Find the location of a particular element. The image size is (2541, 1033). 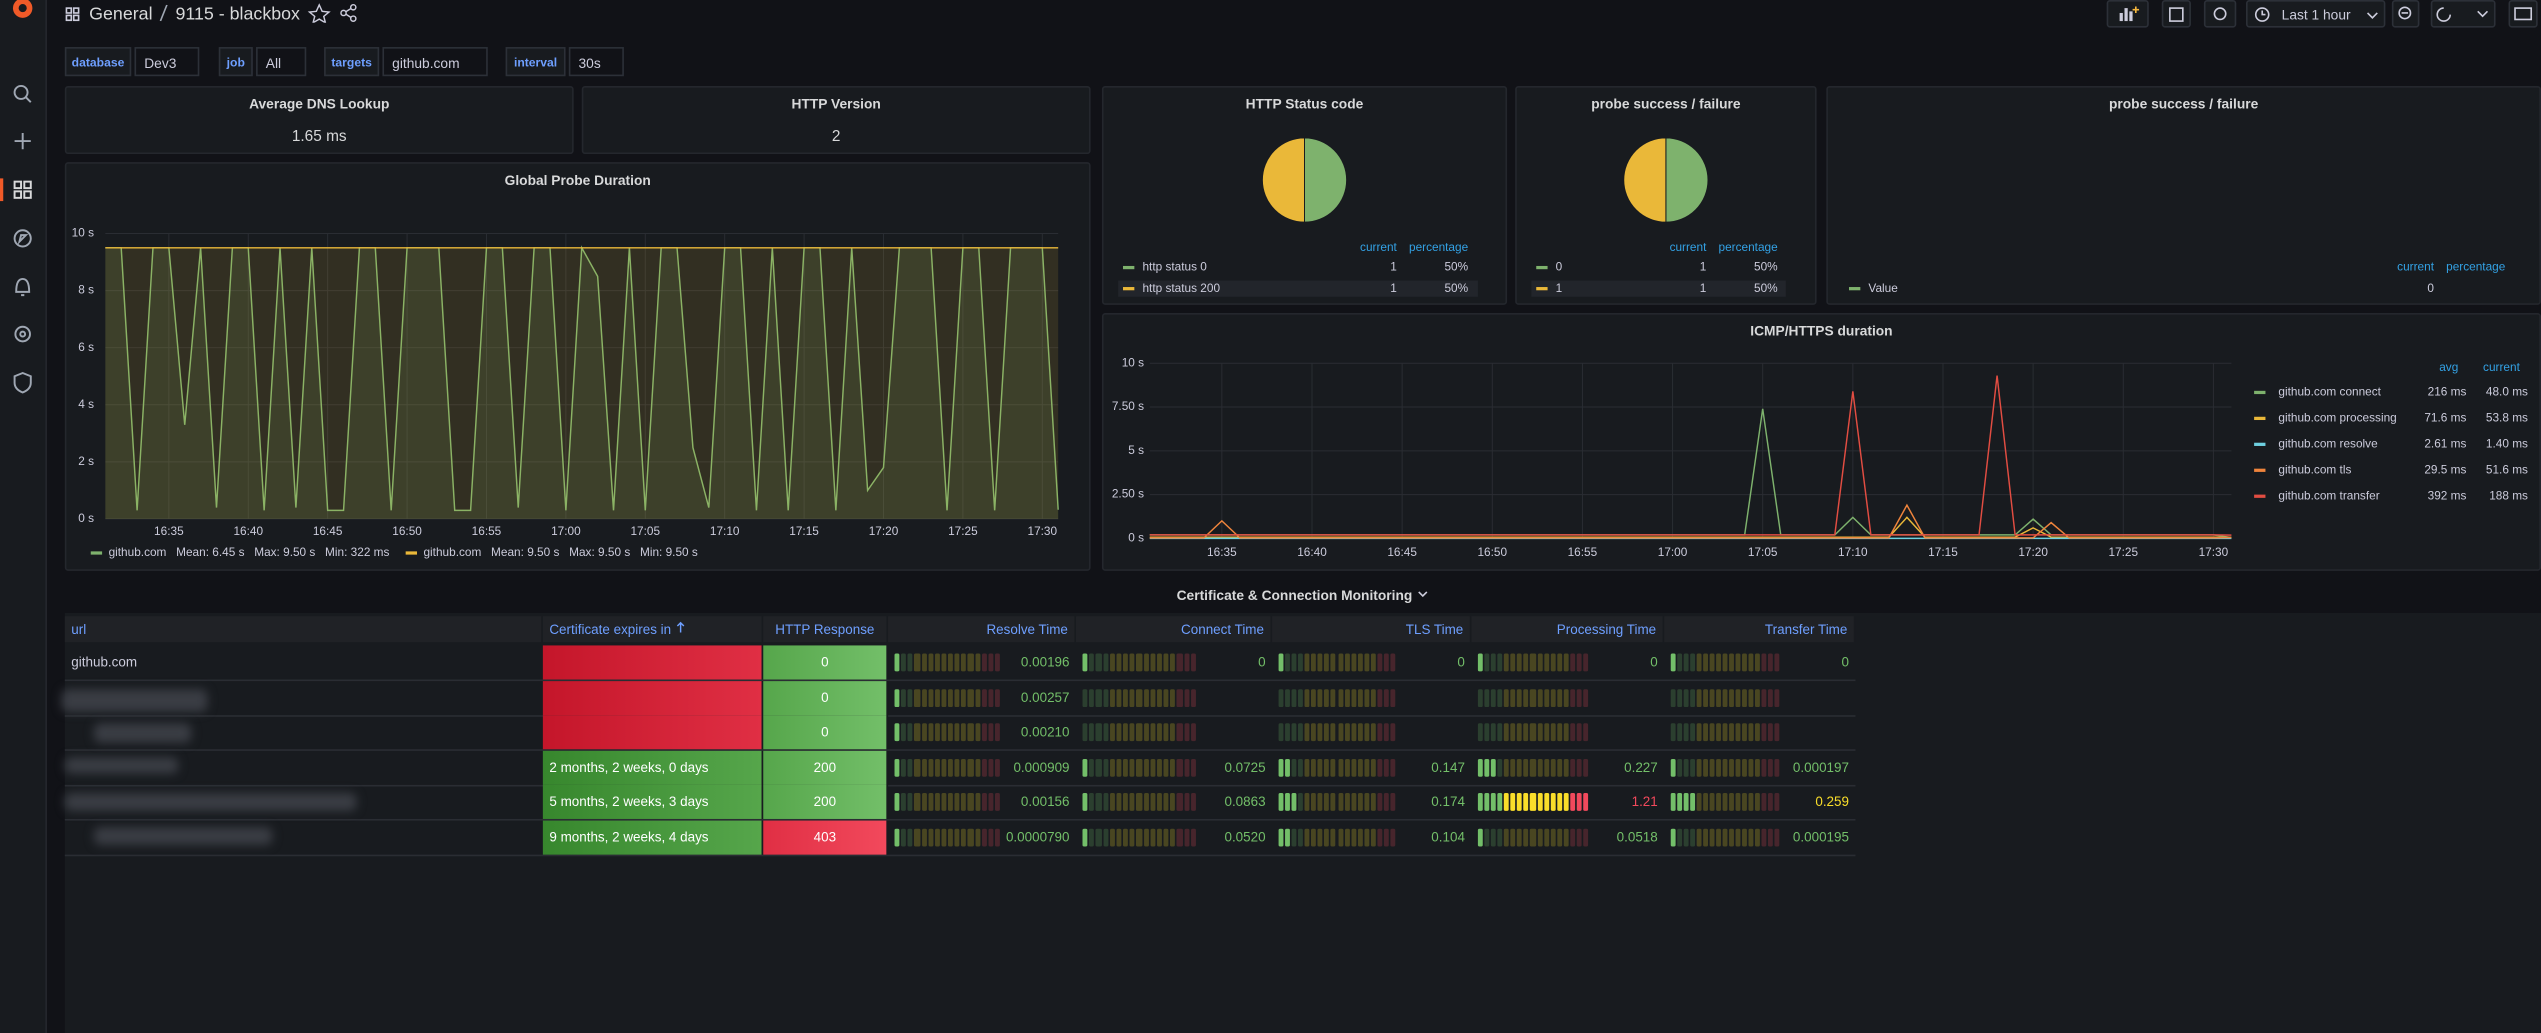

dashboards-icon is located at coordinates (22, 189).